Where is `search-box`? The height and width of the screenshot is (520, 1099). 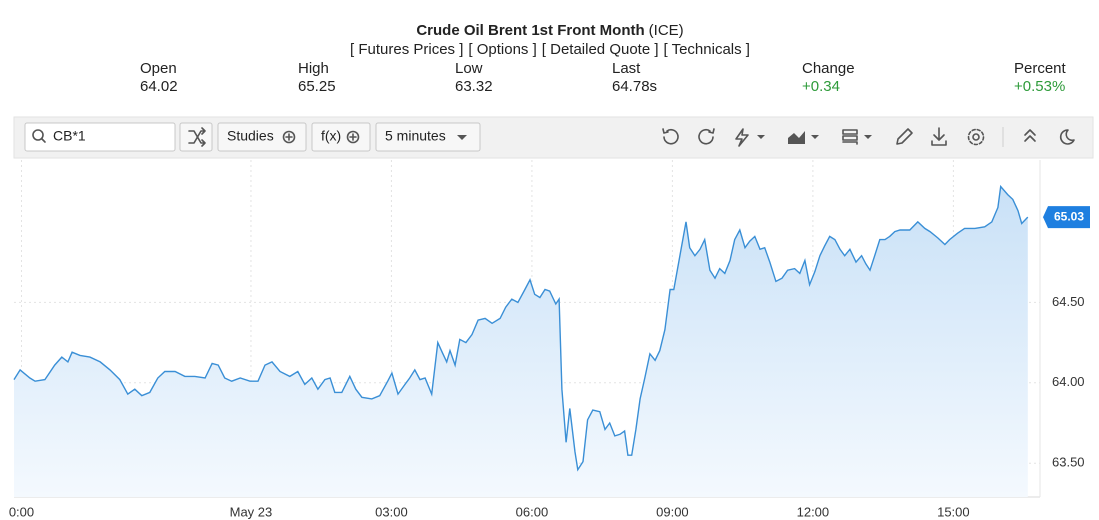
search-box is located at coordinates (100, 137).